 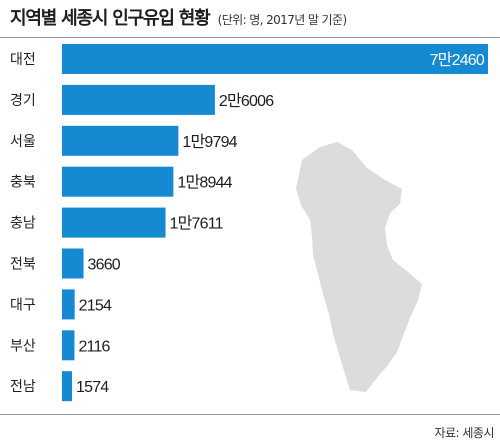 I want to click on value-label: 2154, so click(x=95, y=305).